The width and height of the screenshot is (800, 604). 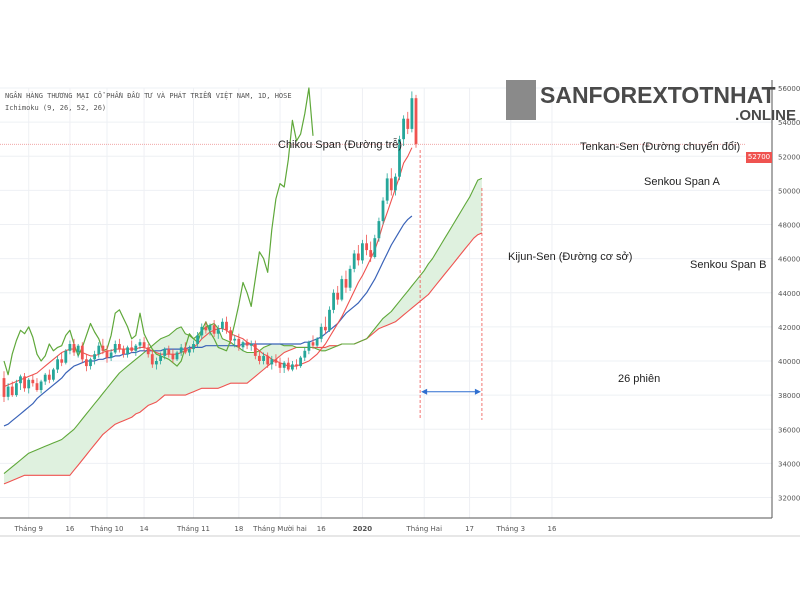 What do you see at coordinates (521, 100) in the screenshot?
I see `bull-chart-icon` at bounding box center [521, 100].